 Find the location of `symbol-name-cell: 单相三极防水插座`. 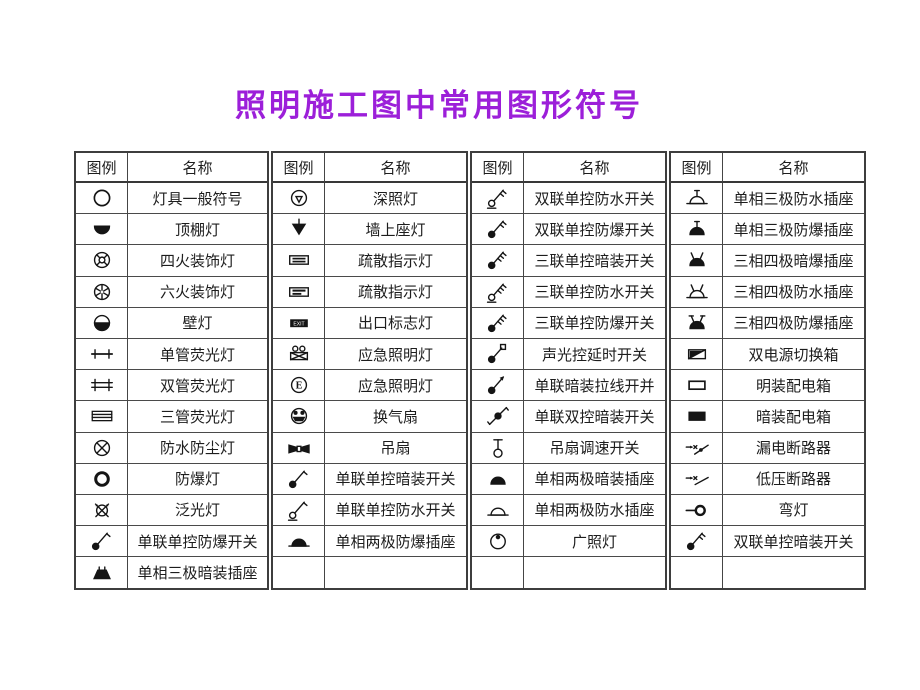

symbol-name-cell: 单相三极防水插座 is located at coordinates (793, 199).